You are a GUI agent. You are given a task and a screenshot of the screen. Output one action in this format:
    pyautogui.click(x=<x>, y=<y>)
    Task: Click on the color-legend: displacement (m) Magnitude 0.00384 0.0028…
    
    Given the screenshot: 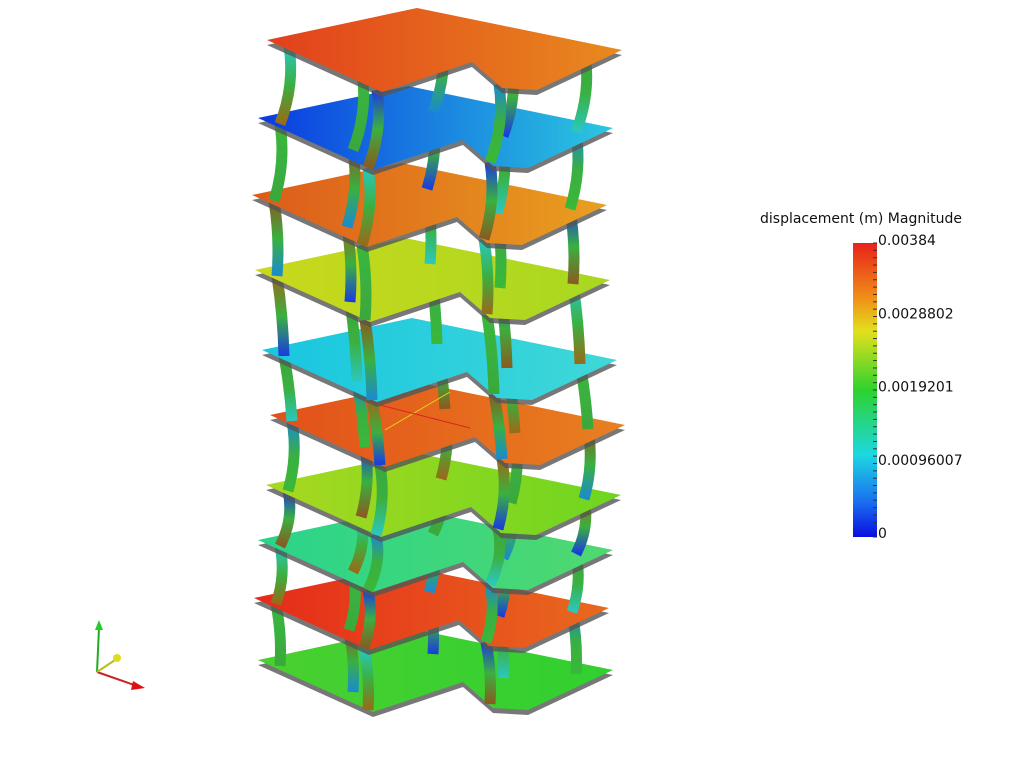 What is the action you would take?
    pyautogui.click(x=861, y=376)
    